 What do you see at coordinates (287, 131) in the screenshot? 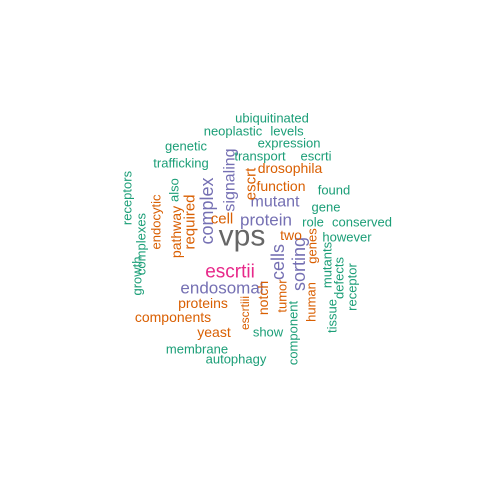
I see `word-levels: levels` at bounding box center [287, 131].